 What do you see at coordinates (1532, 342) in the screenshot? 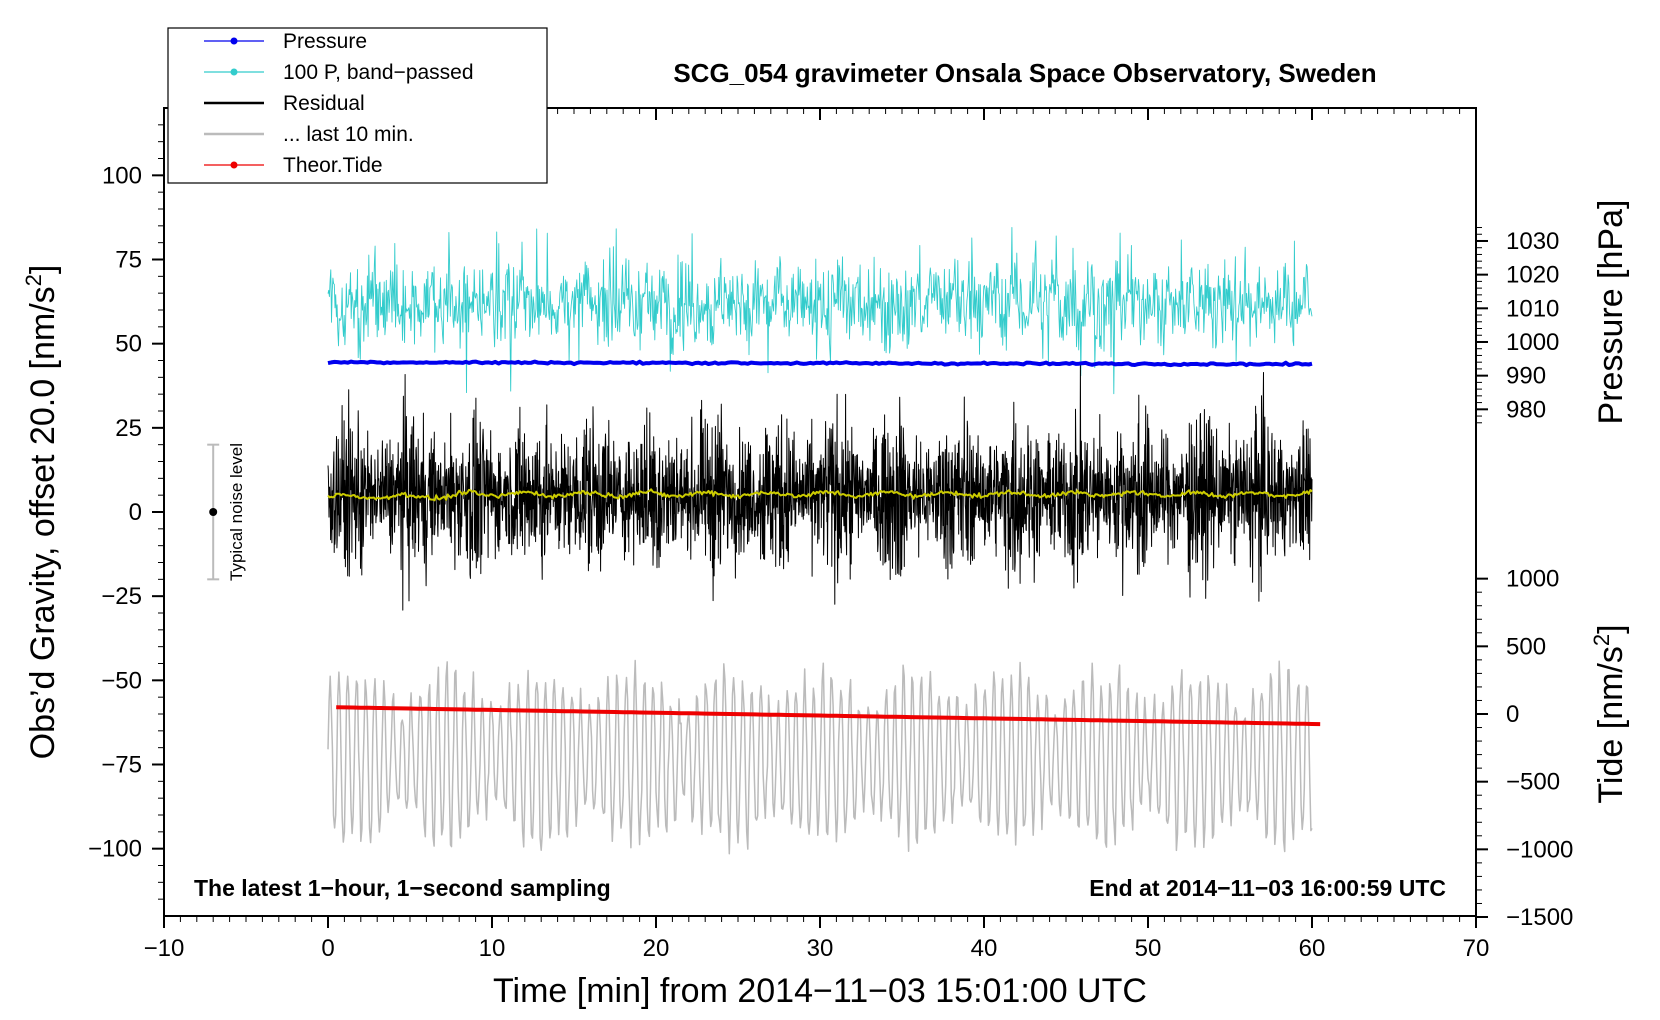
I see `y-tick-pressure-label: 1000` at bounding box center [1532, 342].